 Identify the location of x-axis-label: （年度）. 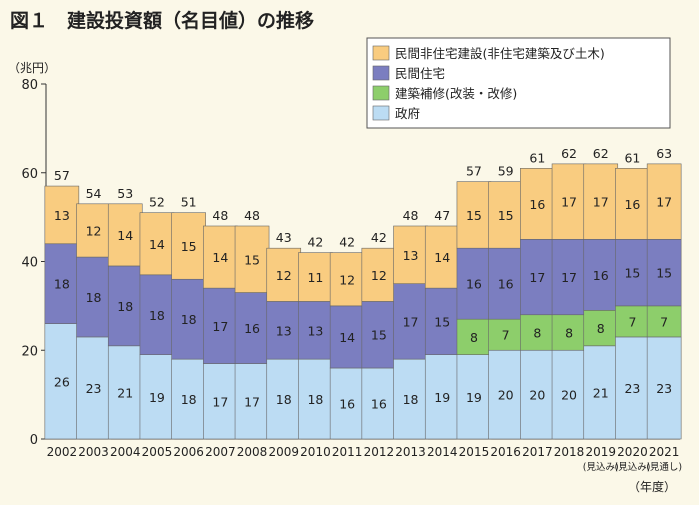
(652, 486).